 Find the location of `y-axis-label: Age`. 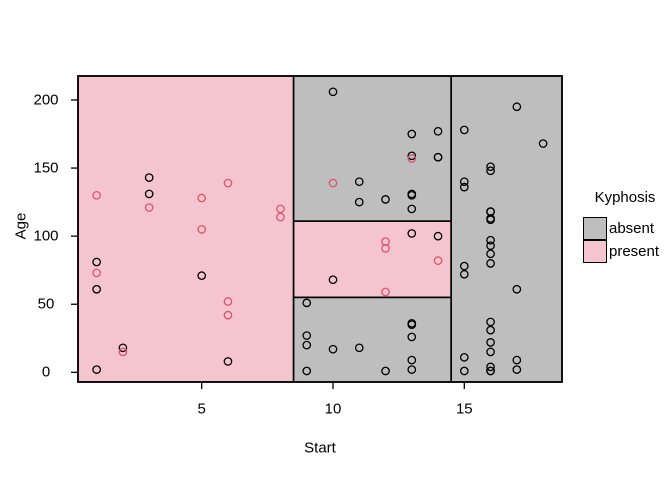

y-axis-label: Age is located at coordinates (21, 226).